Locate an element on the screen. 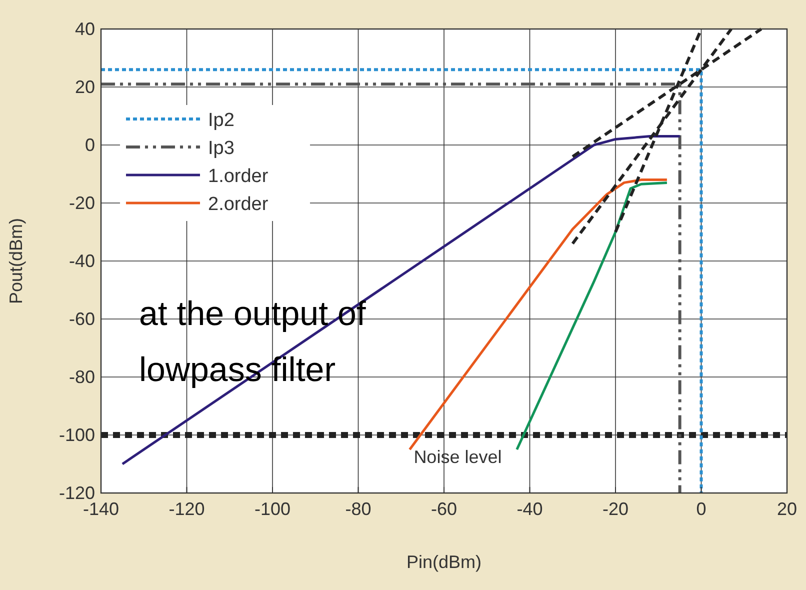  x-tick-label: -120 is located at coordinates (186, 509).